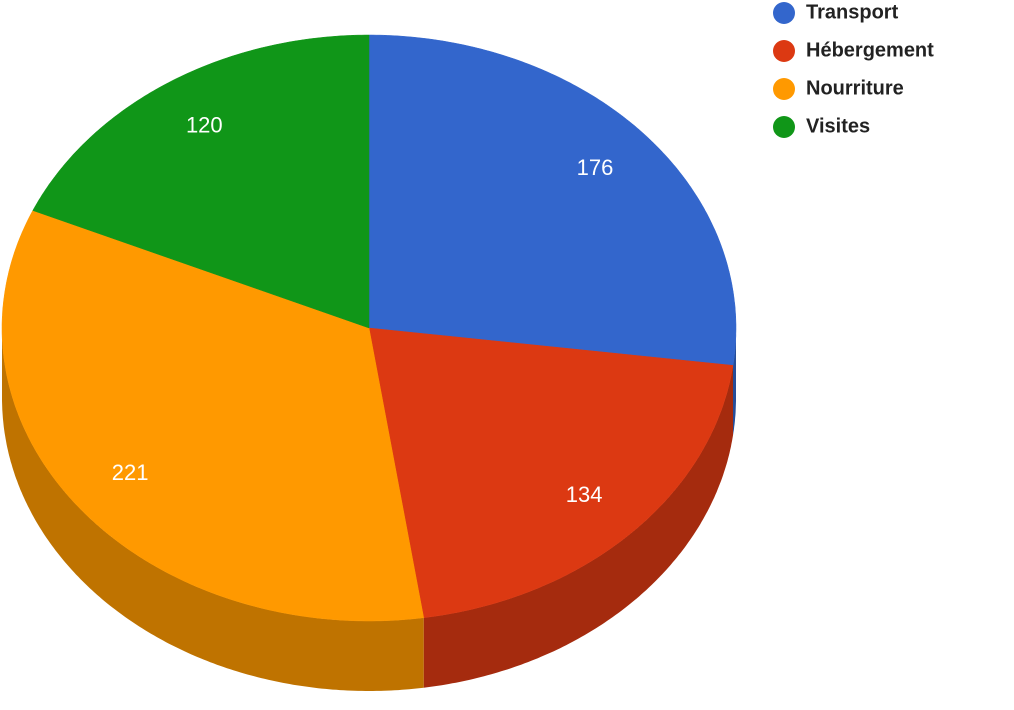  What do you see at coordinates (595, 167) in the screenshot?
I see `data-label: 176` at bounding box center [595, 167].